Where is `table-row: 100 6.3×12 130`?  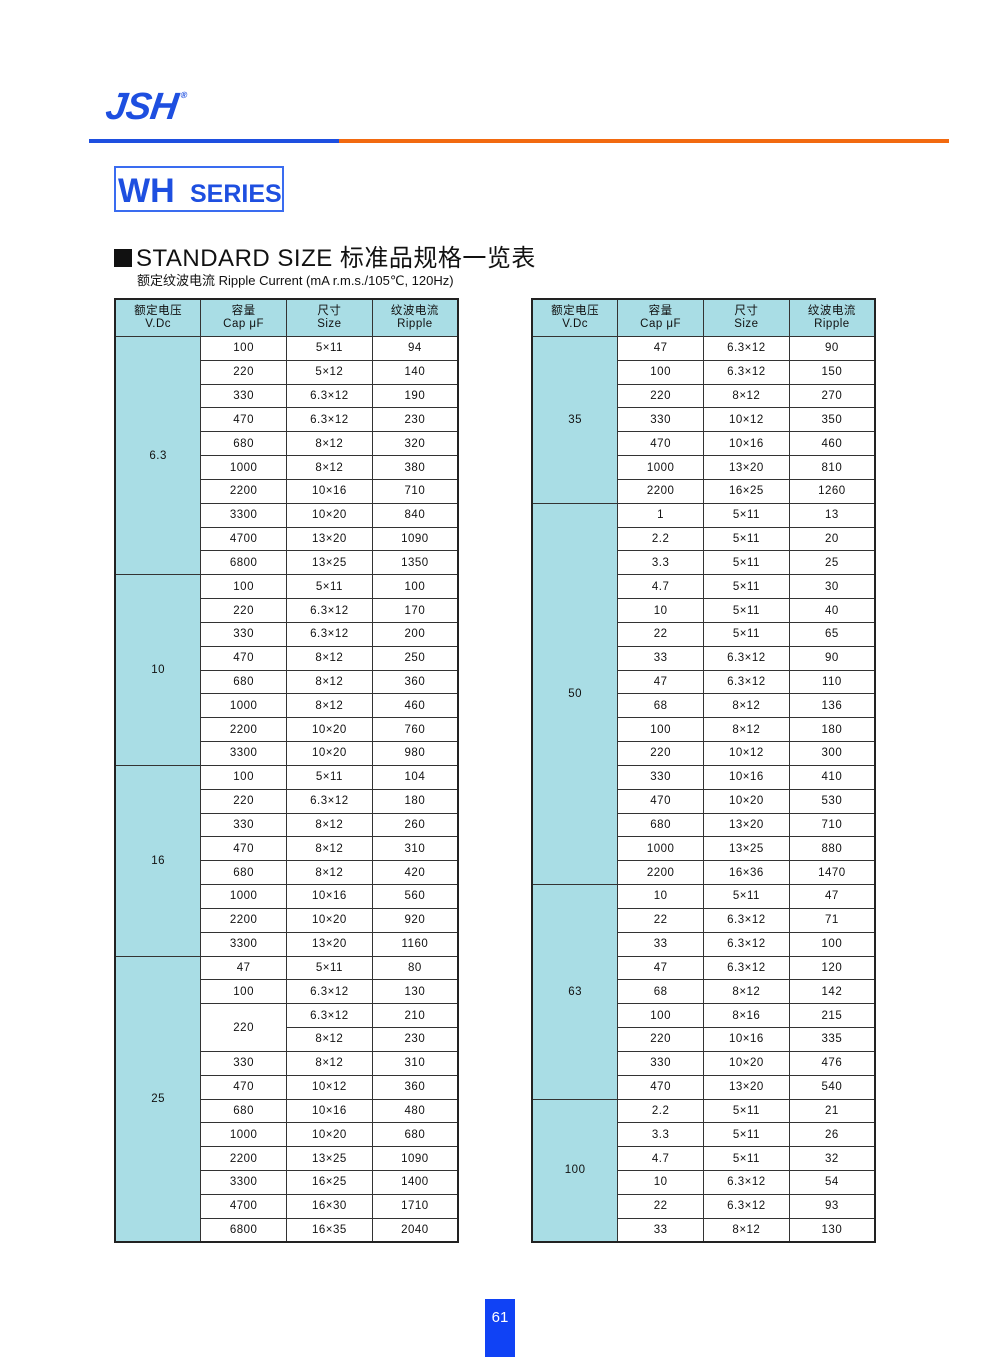 table-row: 100 6.3×12 130 is located at coordinates (287, 992).